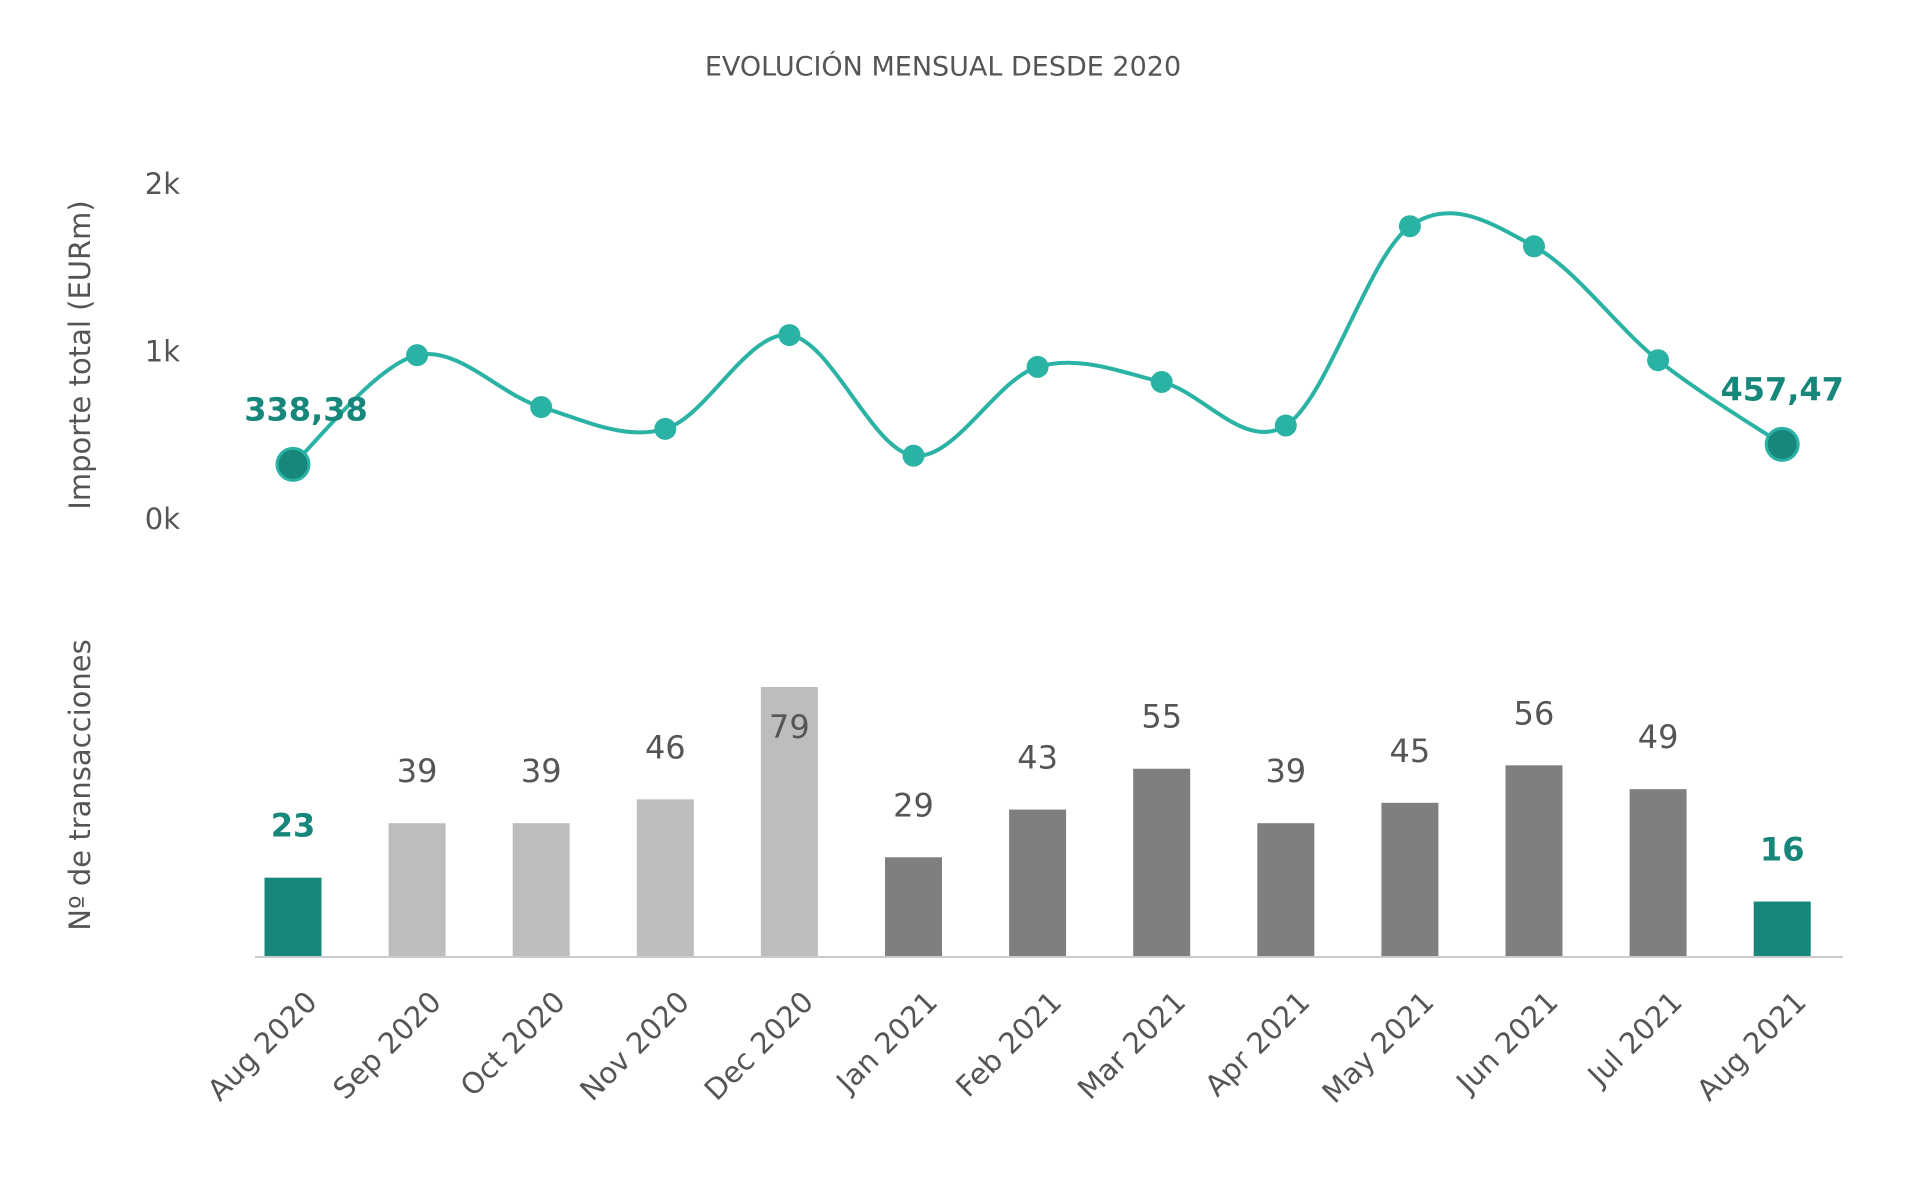 The image size is (1920, 1195). What do you see at coordinates (1506, 1043) in the screenshot?
I see `x-tick-label: Jun 2021` at bounding box center [1506, 1043].